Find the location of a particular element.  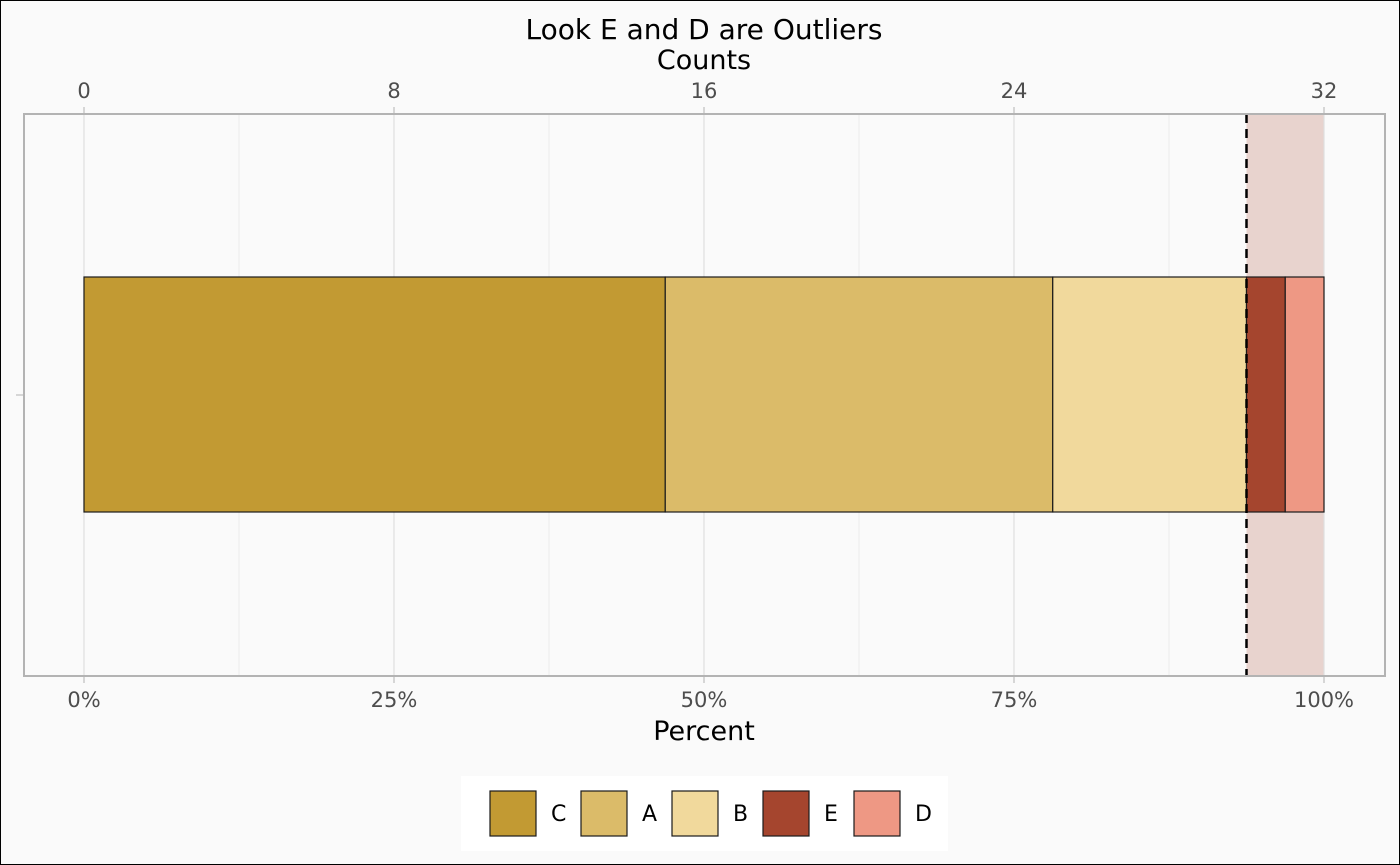

top-tick-label: 8 is located at coordinates (393, 91).